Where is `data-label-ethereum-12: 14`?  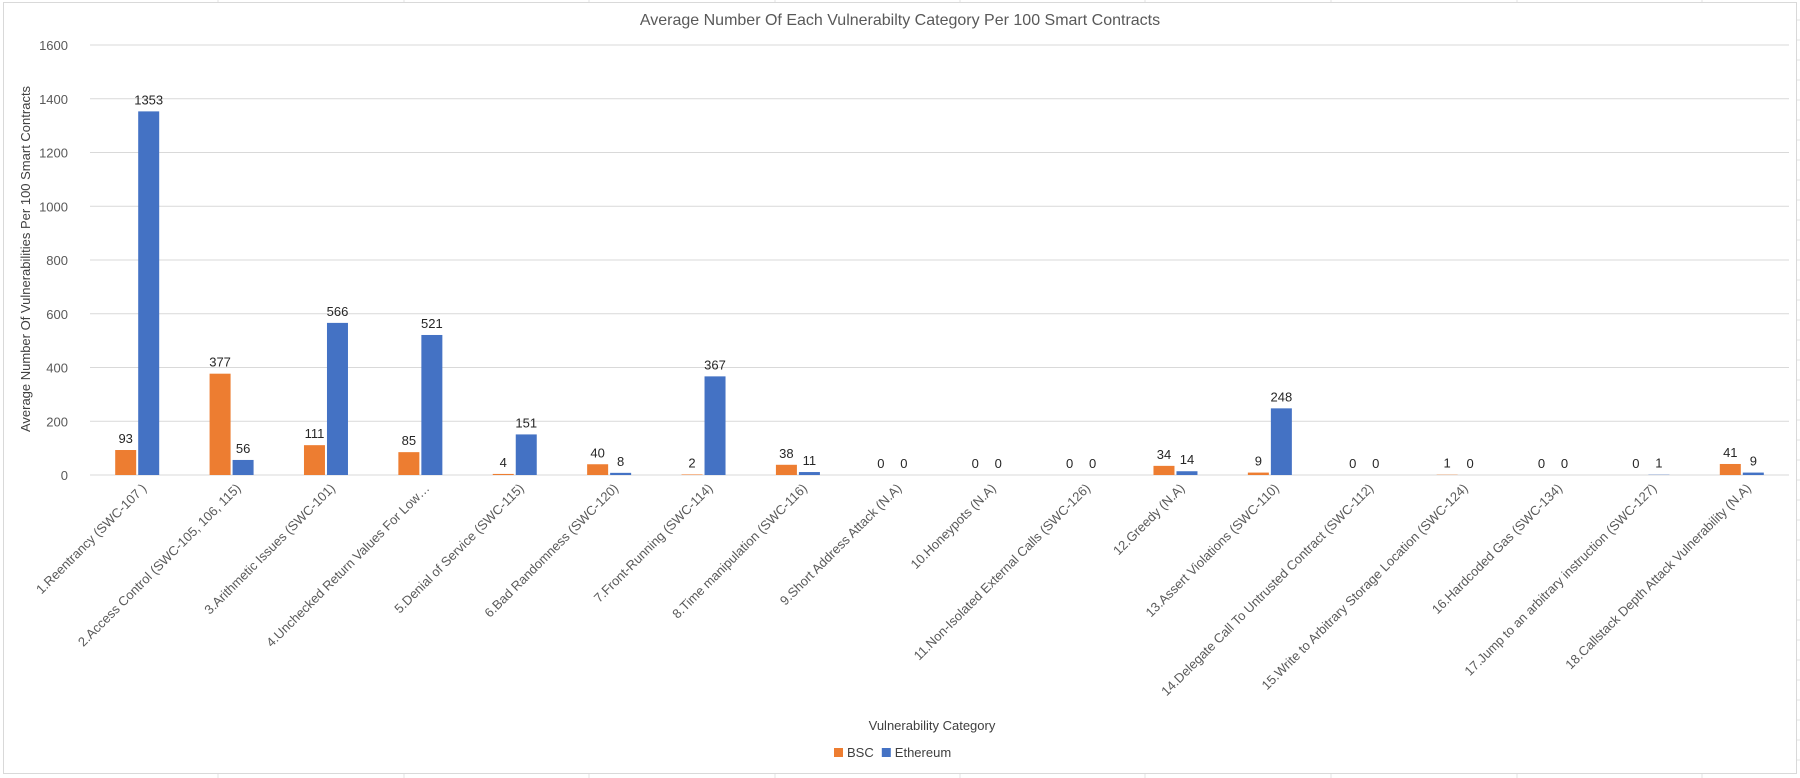 data-label-ethereum-12: 14 is located at coordinates (1187, 459).